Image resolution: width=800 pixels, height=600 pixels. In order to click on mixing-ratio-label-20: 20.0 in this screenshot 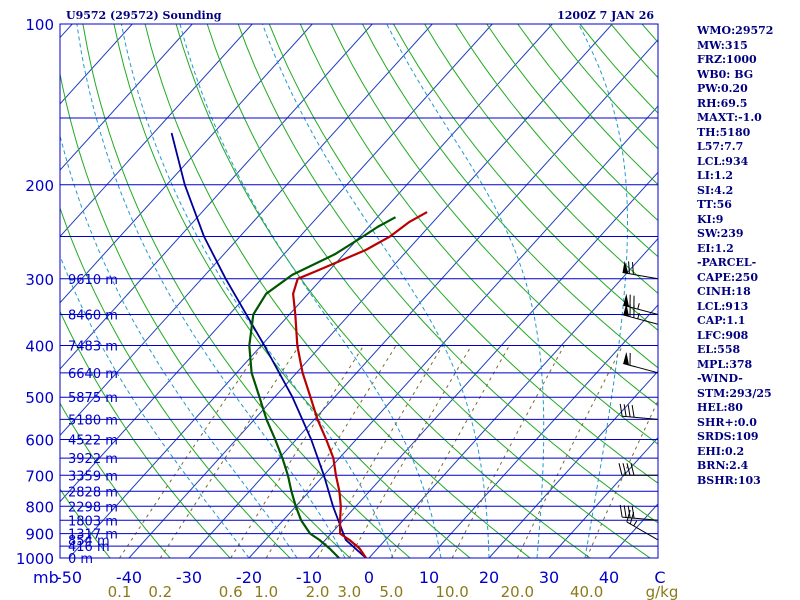, I will do `click(517, 591)`.